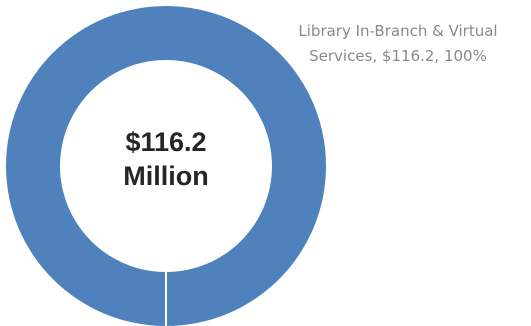 The image size is (531, 326). I want to click on center-label-unit: Million, so click(165, 176).